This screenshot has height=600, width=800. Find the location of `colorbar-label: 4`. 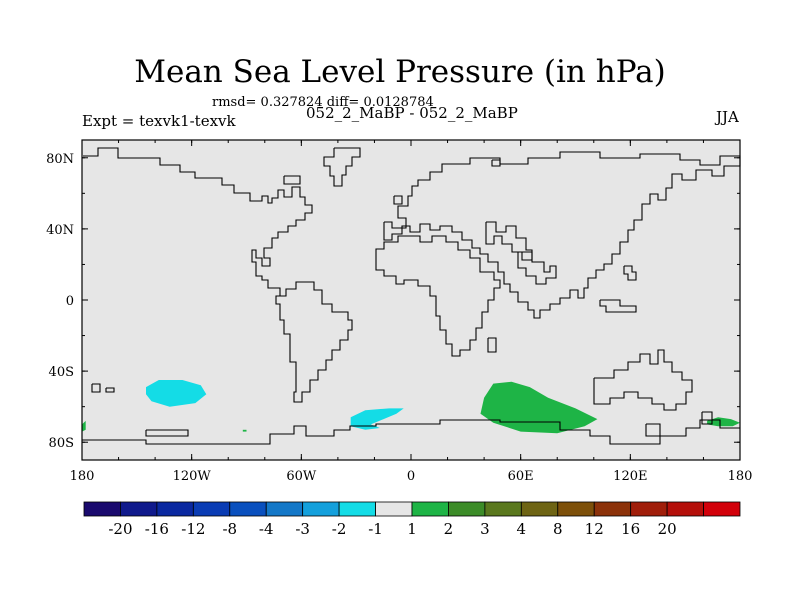

colorbar-label: 4 is located at coordinates (522, 529).